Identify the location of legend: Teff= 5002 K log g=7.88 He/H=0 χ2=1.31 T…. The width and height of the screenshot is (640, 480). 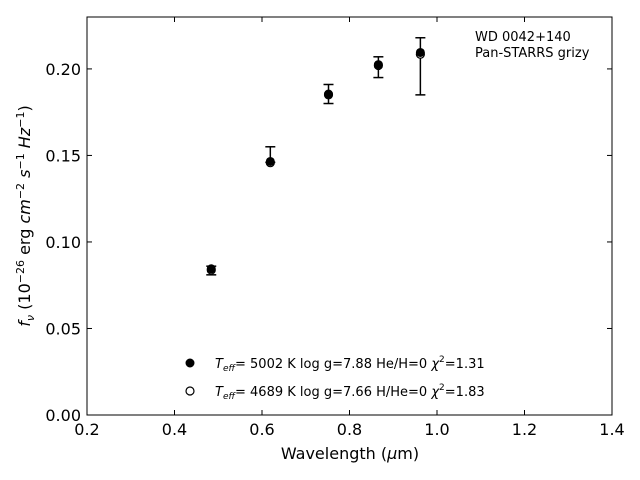
(335, 378).